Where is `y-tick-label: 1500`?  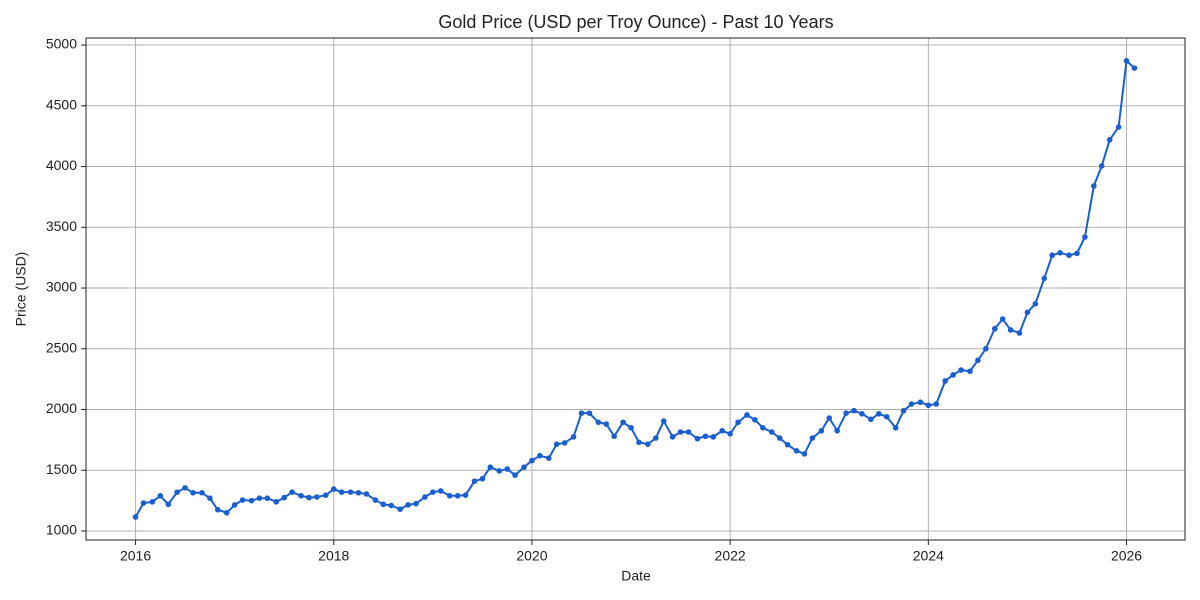 y-tick-label: 1500 is located at coordinates (61, 469).